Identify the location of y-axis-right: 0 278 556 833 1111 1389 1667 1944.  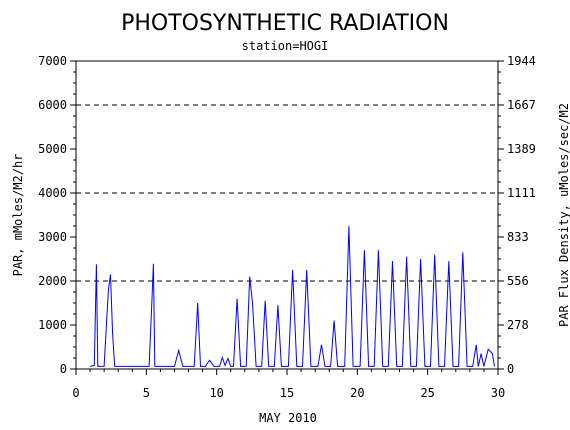
(517, 215).